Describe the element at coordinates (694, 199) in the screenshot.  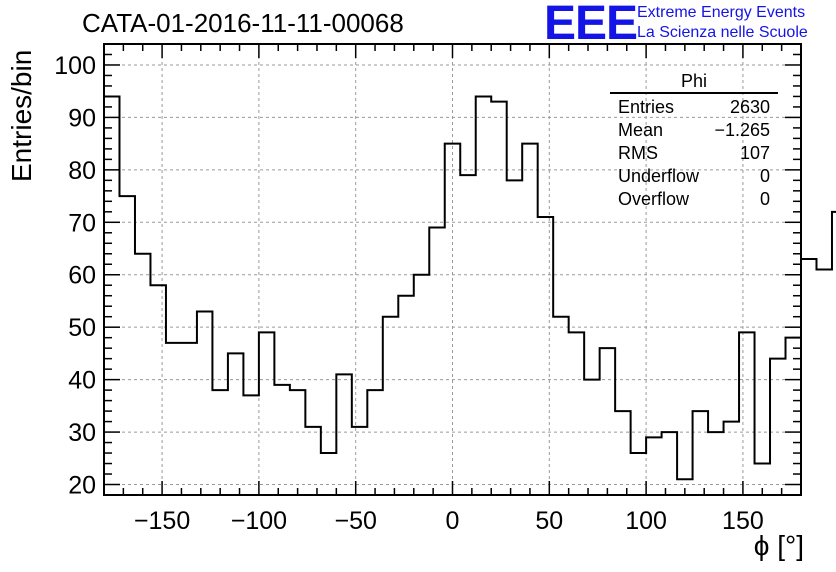
I see `stats-row-overflow: Overflow 0` at that location.